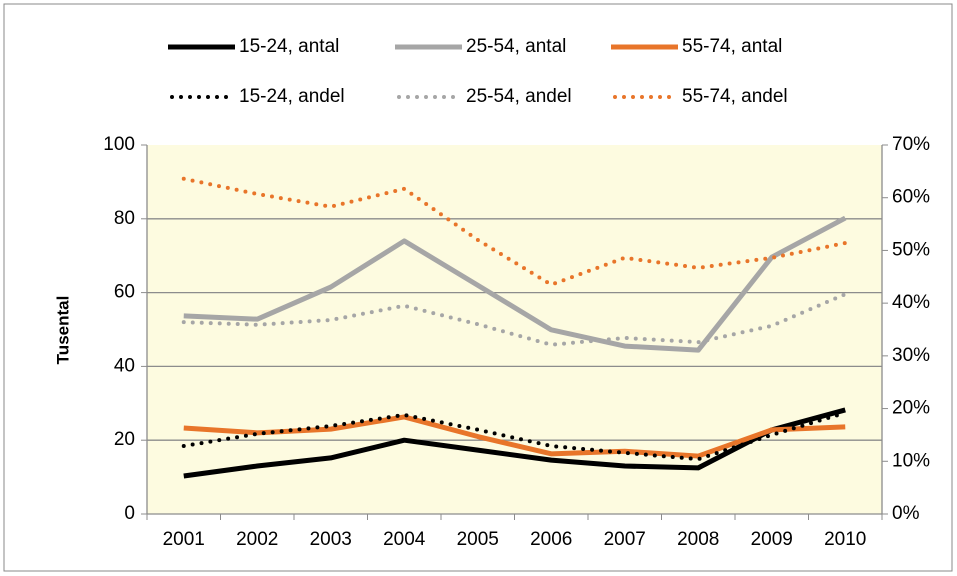 Image resolution: width=957 pixels, height=576 pixels. Describe the element at coordinates (257, 539) in the screenshot. I see `x-tick-label: 2002` at that location.